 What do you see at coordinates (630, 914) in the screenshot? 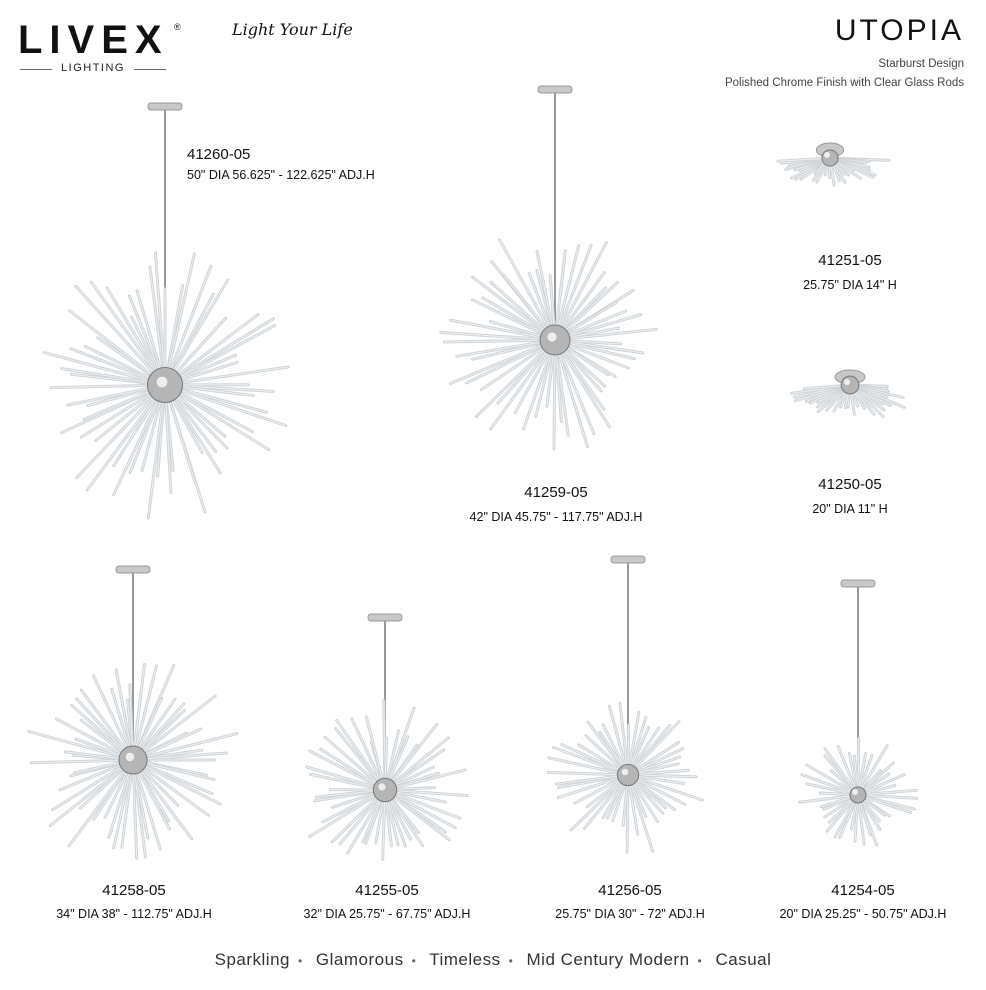
I see `product-41256-05-spec: 25.75" DIA 30" - 72" ADJ.H` at bounding box center [630, 914].